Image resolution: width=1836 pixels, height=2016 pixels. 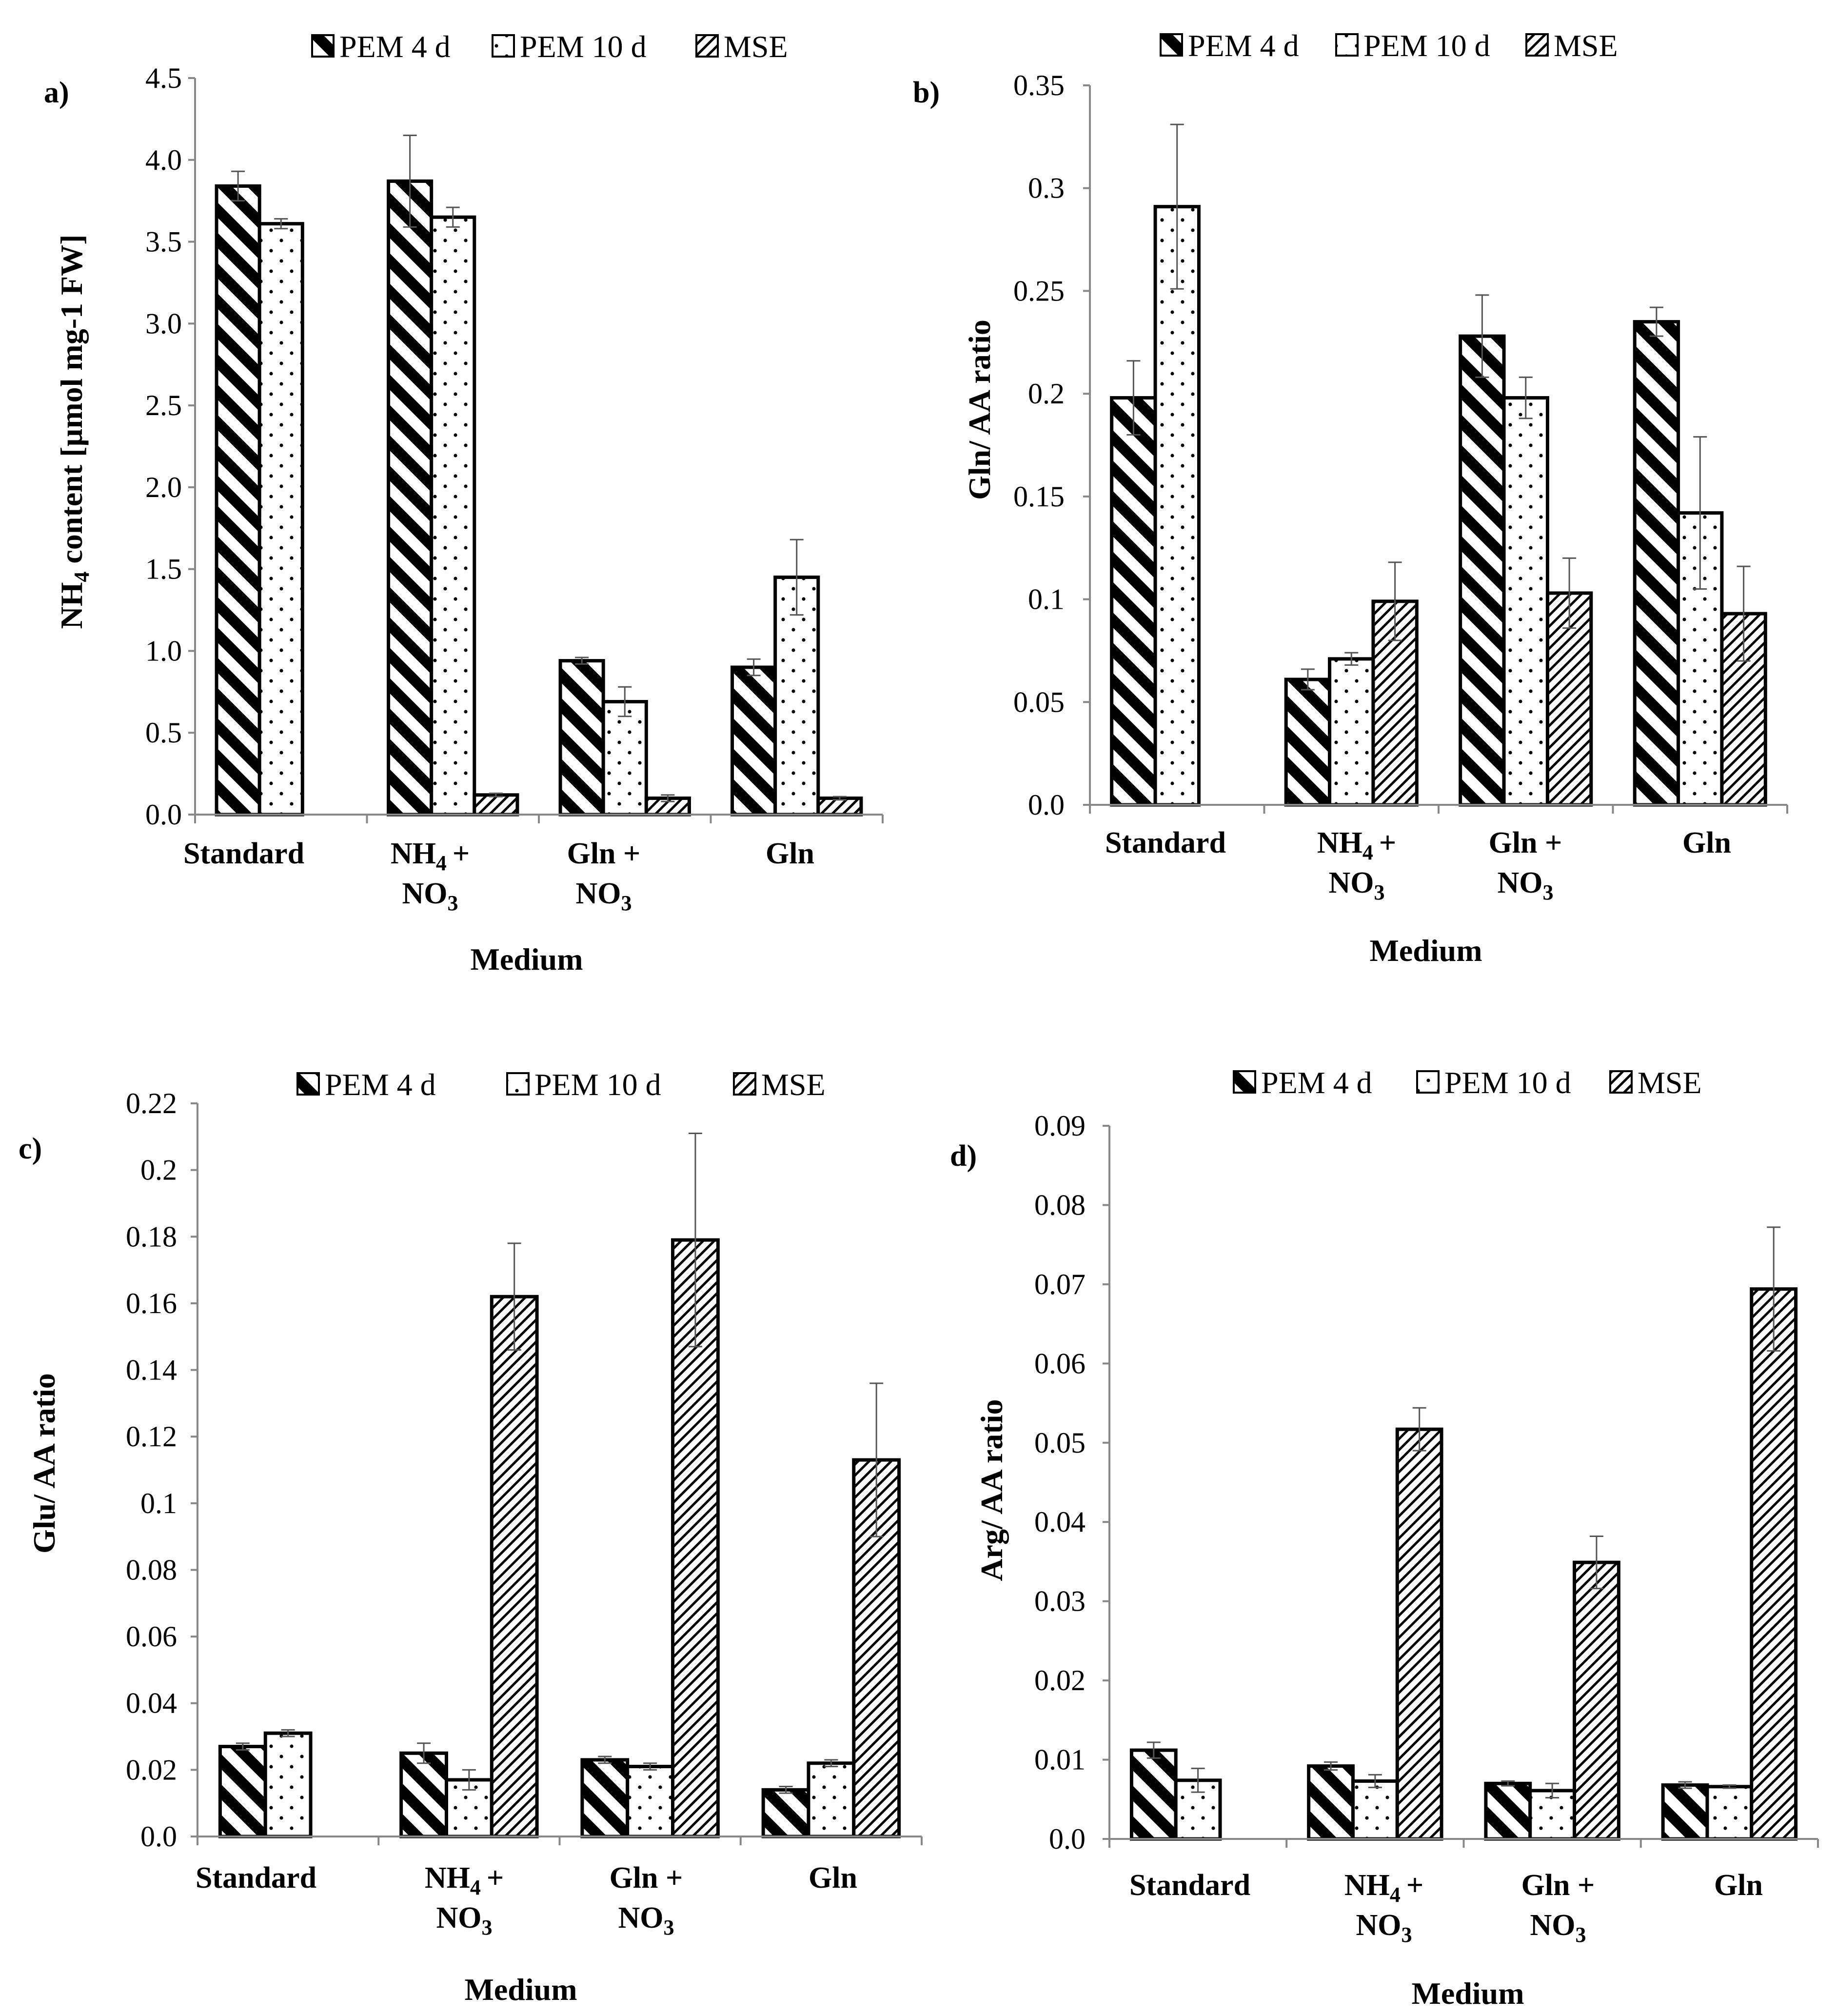 I want to click on y-tick-label: 0.12, so click(x=151, y=1437).